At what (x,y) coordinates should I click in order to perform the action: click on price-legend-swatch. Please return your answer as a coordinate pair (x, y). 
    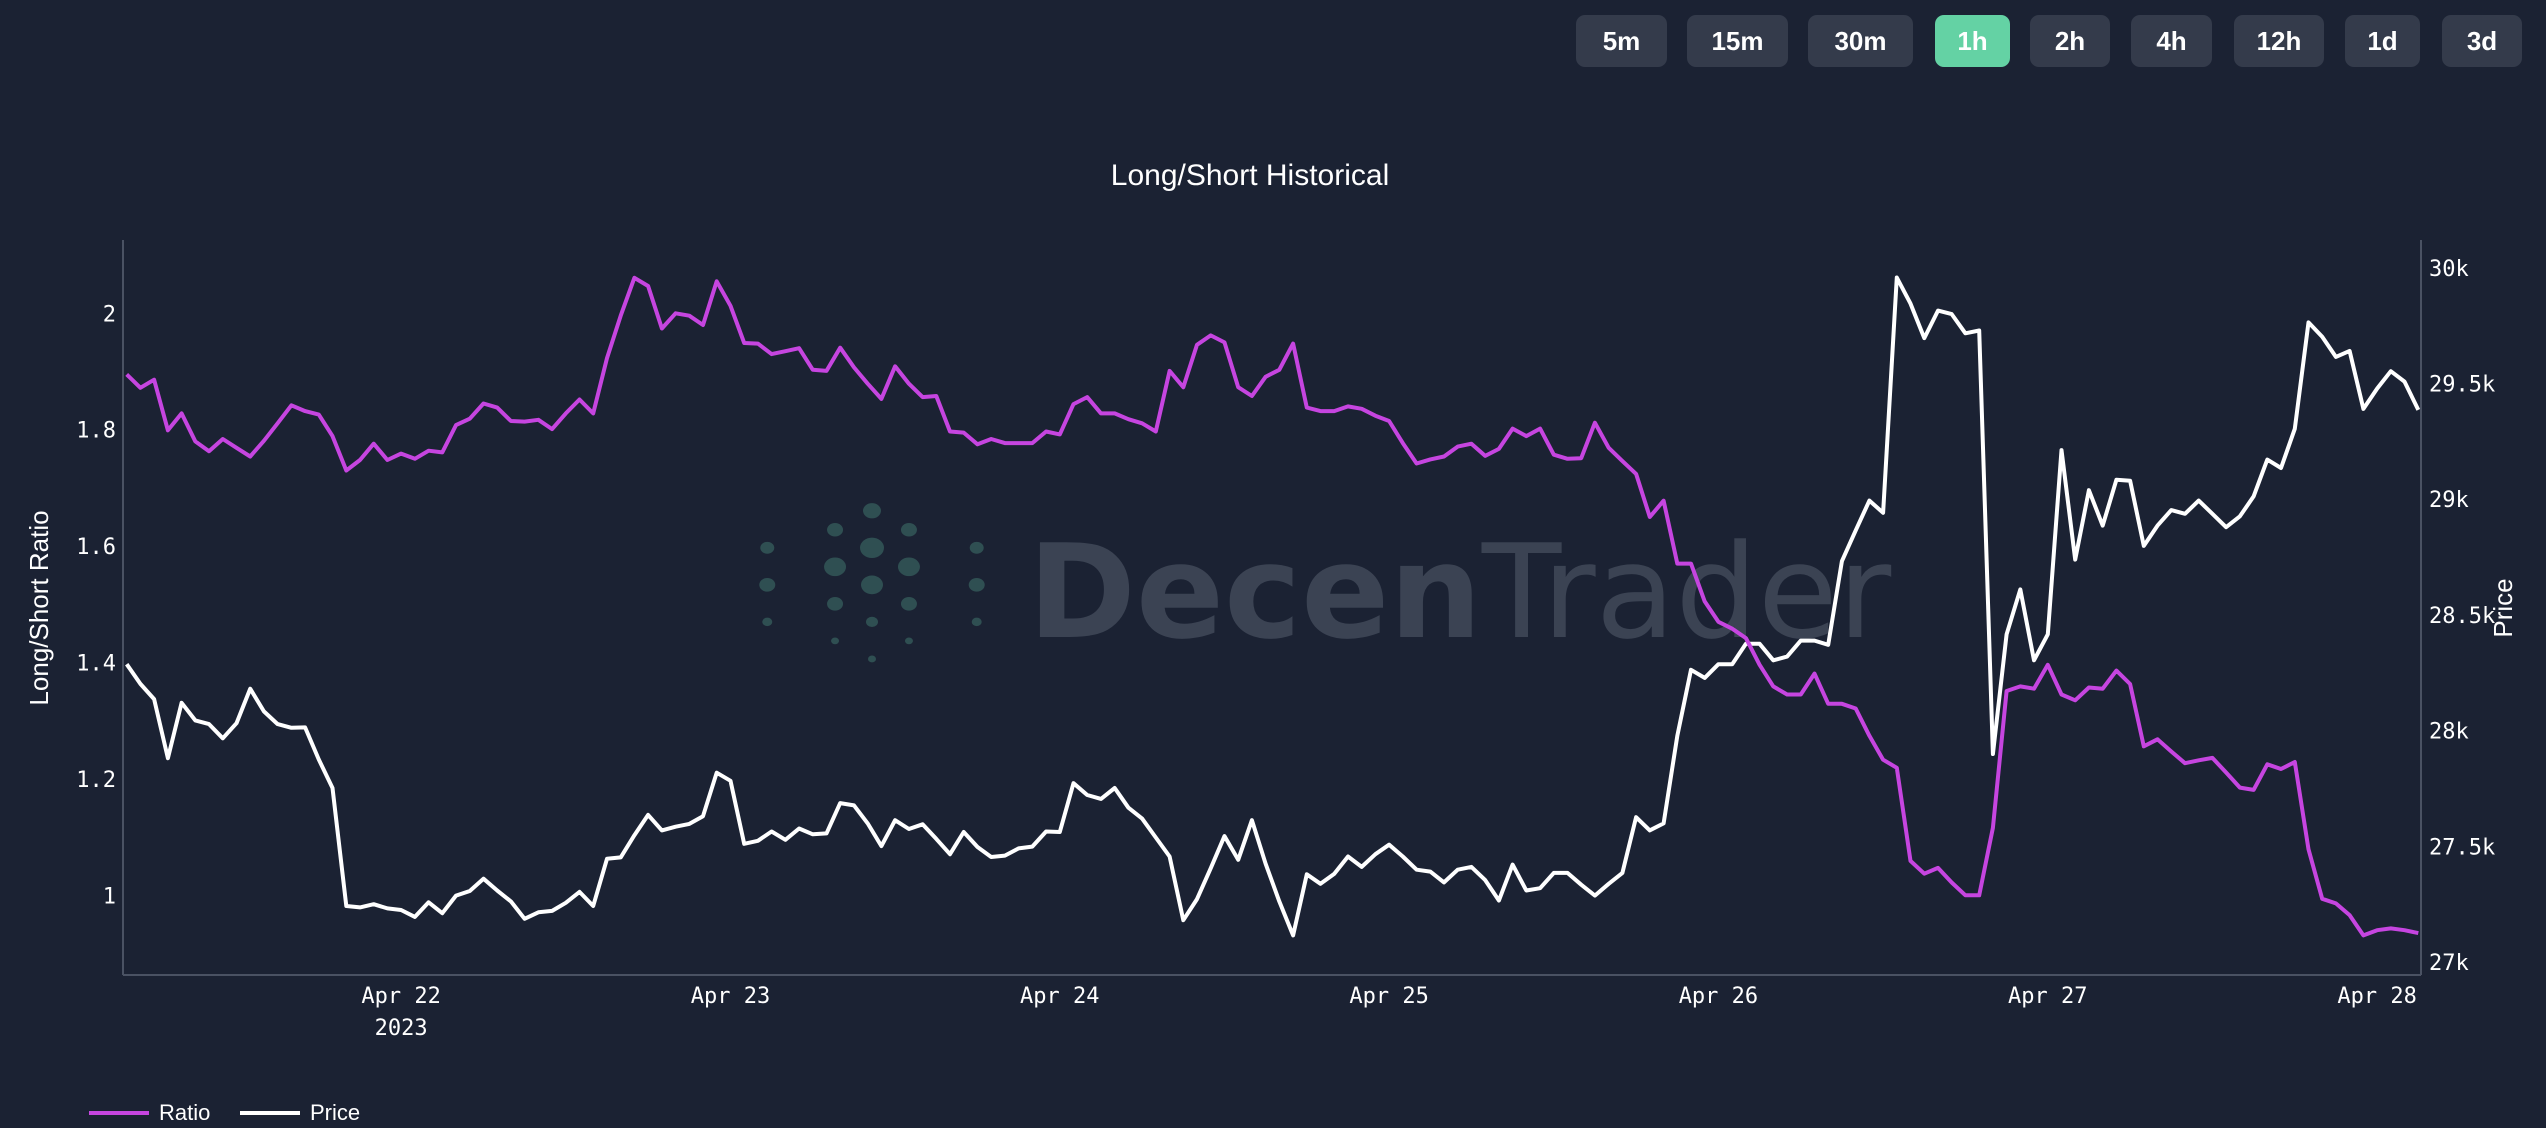
    Looking at the image, I should click on (270, 1113).